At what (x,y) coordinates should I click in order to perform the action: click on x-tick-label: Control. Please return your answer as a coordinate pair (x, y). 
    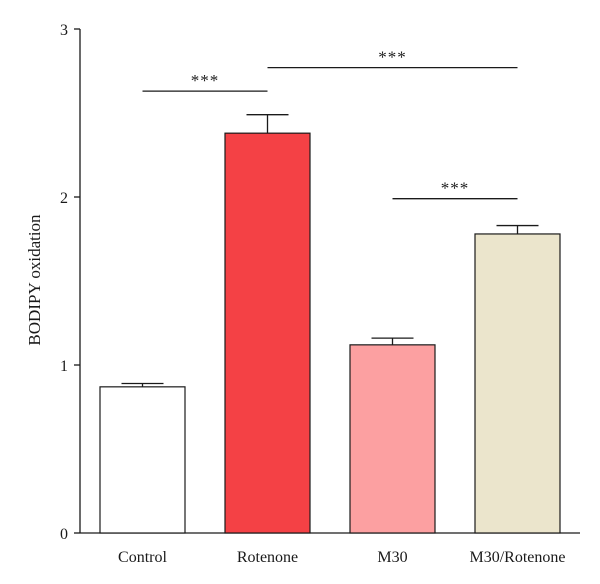
    Looking at the image, I should click on (142, 557).